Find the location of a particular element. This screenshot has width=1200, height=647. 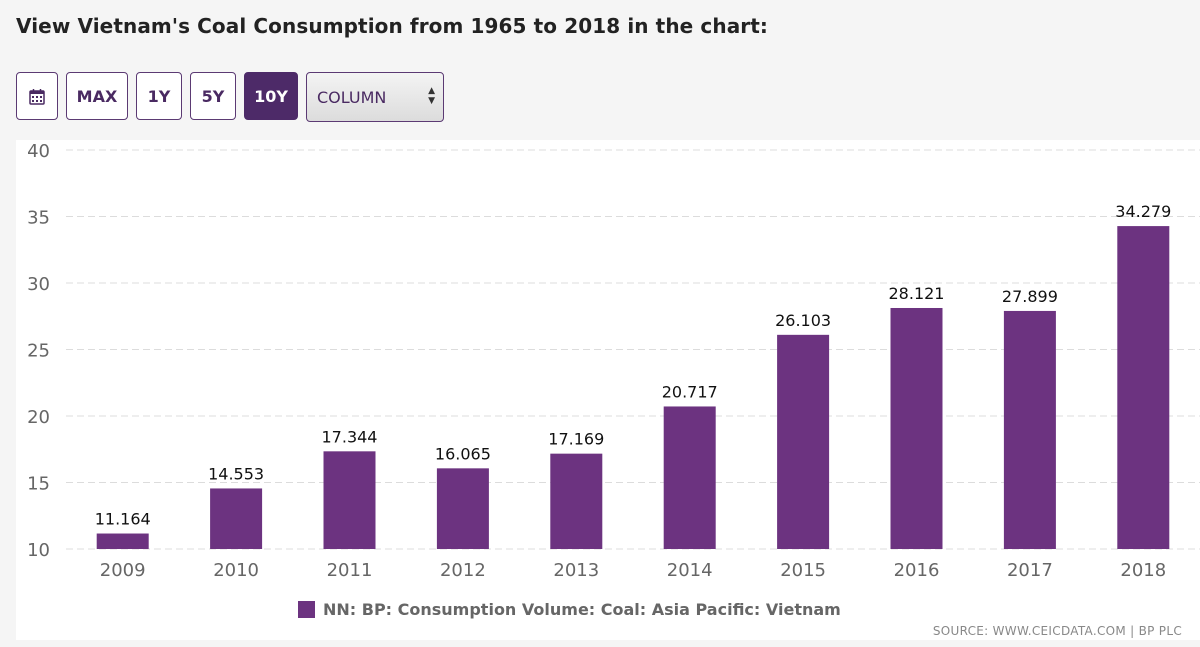

select-arrows-icon: ▲ ▼ is located at coordinates (431, 96).